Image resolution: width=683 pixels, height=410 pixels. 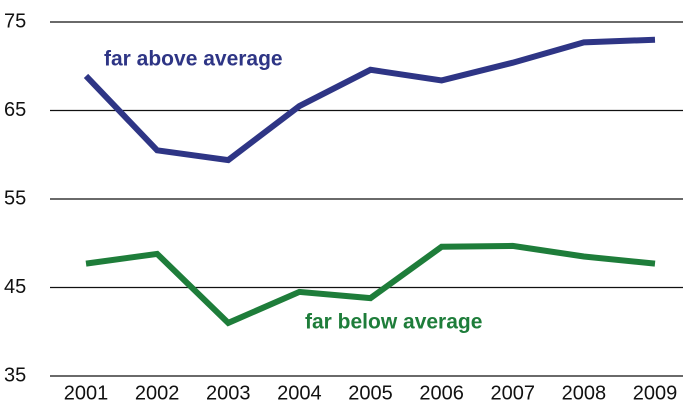 What do you see at coordinates (15, 375) in the screenshot?
I see `y-tick-label: 35` at bounding box center [15, 375].